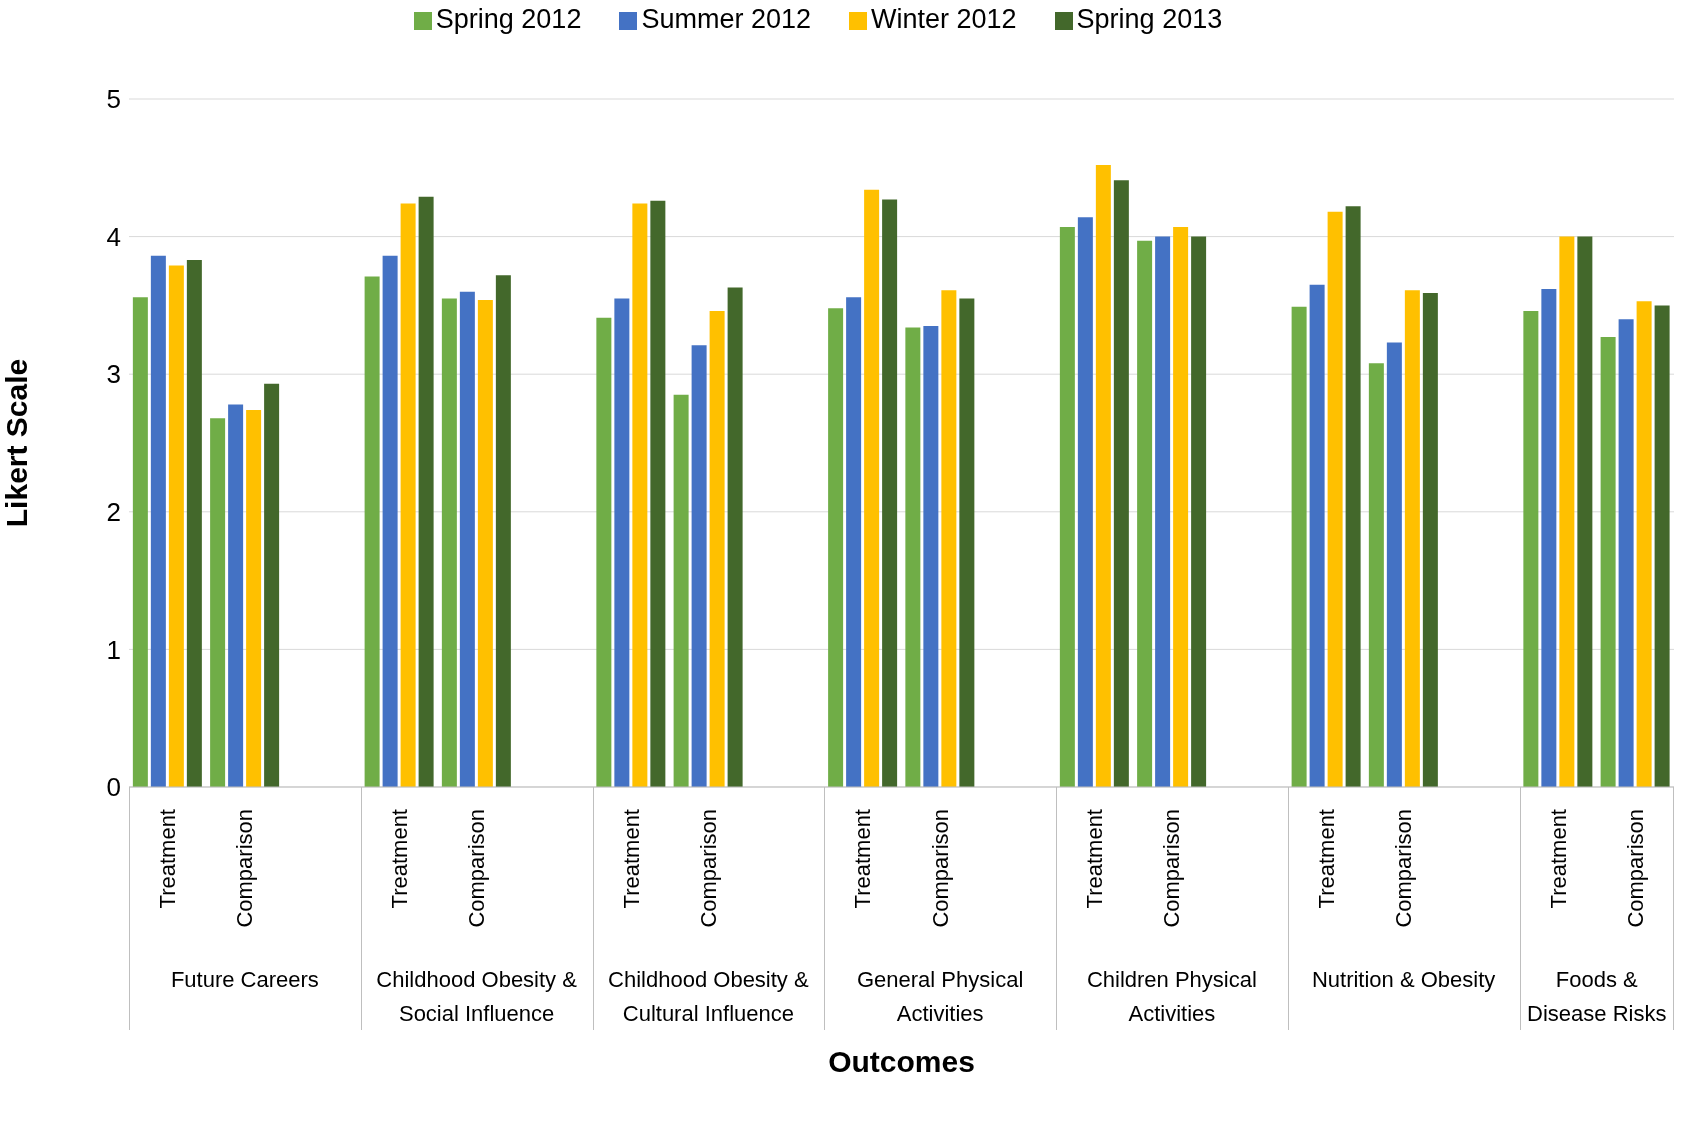 The image size is (1683, 1142). Describe the element at coordinates (708, 997) in the screenshot. I see `text: Childhood Obesity & Cultural Influence` at that location.